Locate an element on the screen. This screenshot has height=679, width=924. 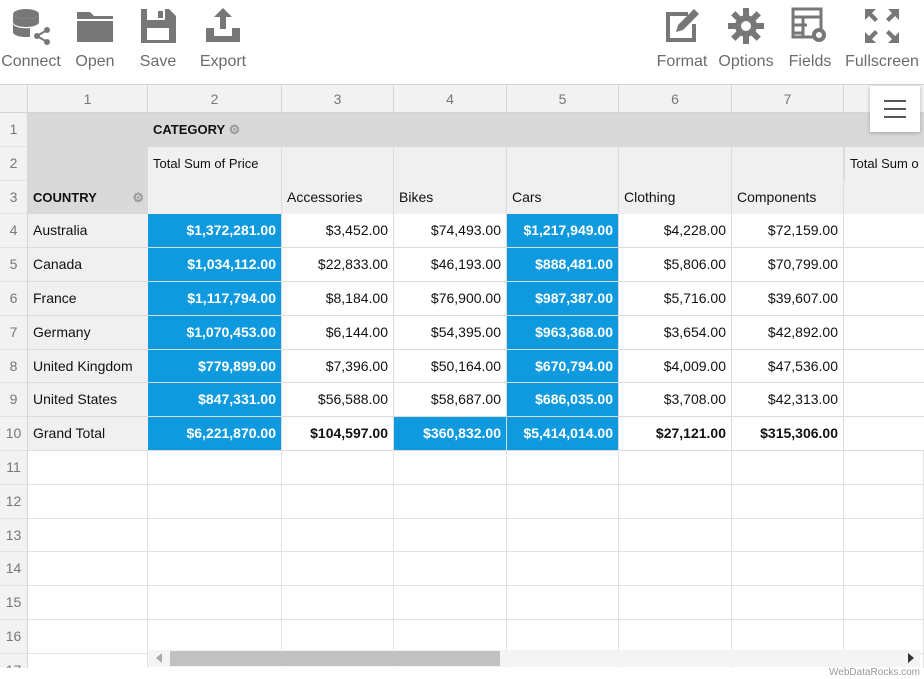
column-header: 1 is located at coordinates (88, 99).